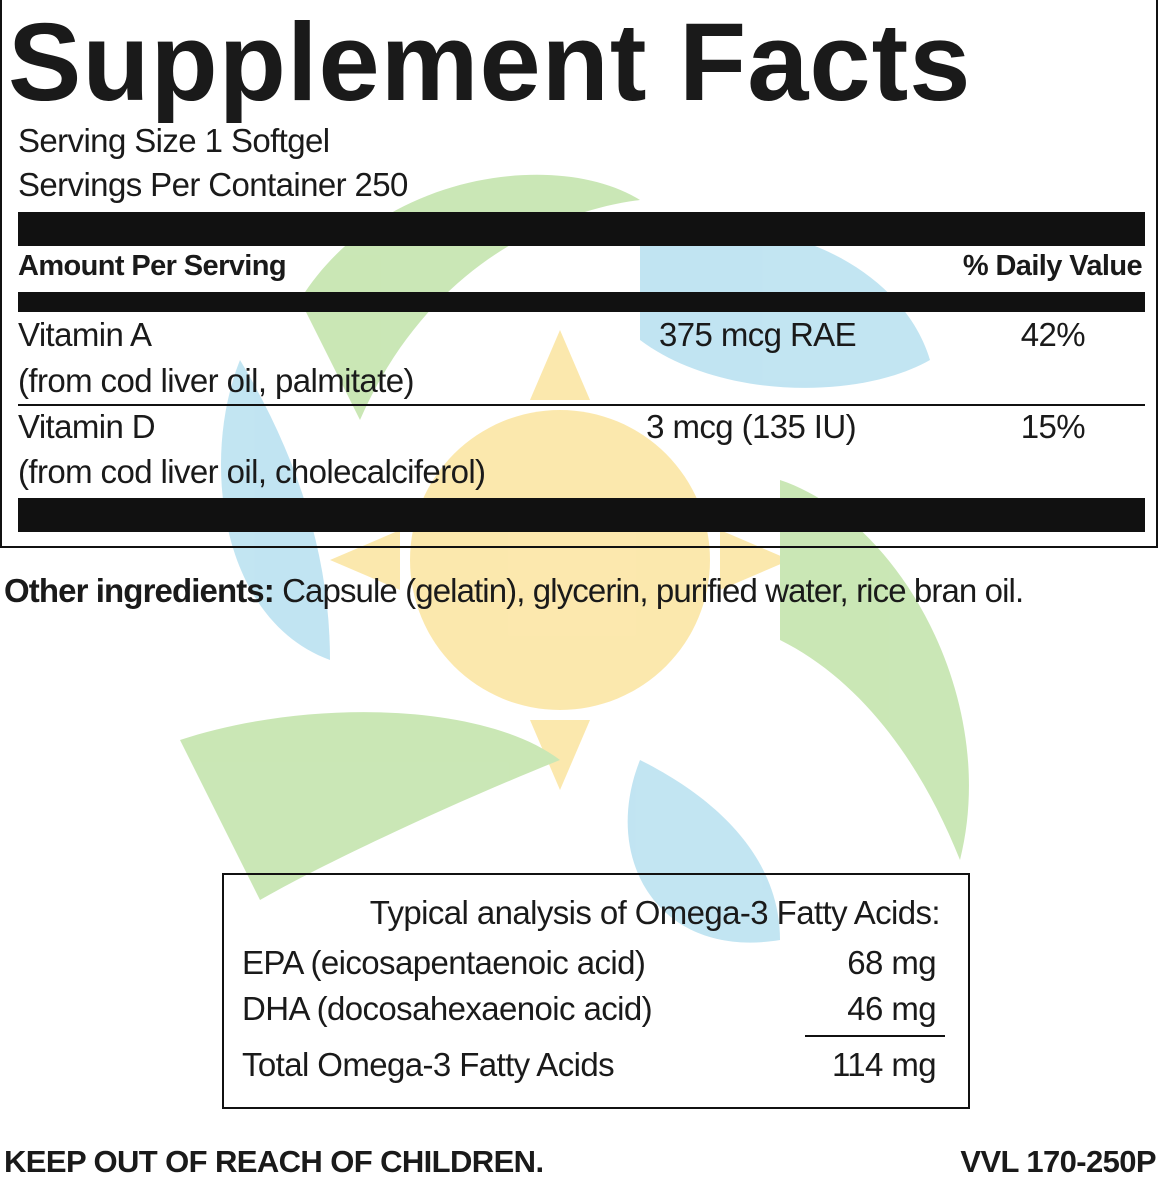 The height and width of the screenshot is (1185, 1158). What do you see at coordinates (447, 1008) in the screenshot?
I see `omega-name: DHA (docosahexaenoic acid)` at bounding box center [447, 1008].